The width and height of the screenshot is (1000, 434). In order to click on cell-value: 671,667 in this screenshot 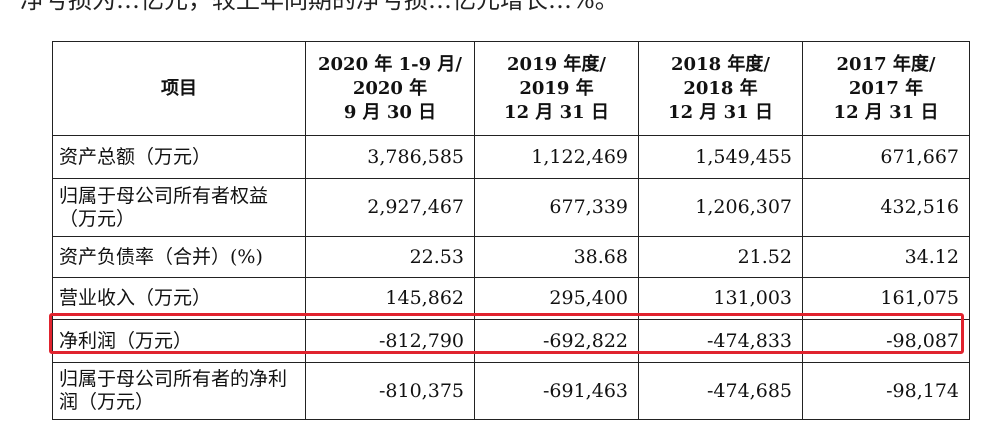, I will do `click(886, 157)`.